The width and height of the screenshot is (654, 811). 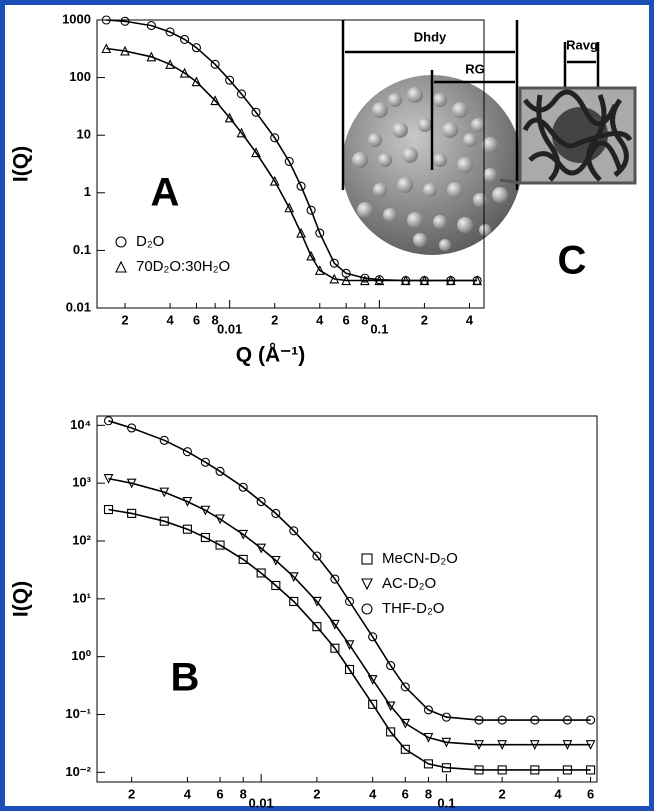 I want to click on dhdy-label: Dhdy, so click(x=430, y=36).